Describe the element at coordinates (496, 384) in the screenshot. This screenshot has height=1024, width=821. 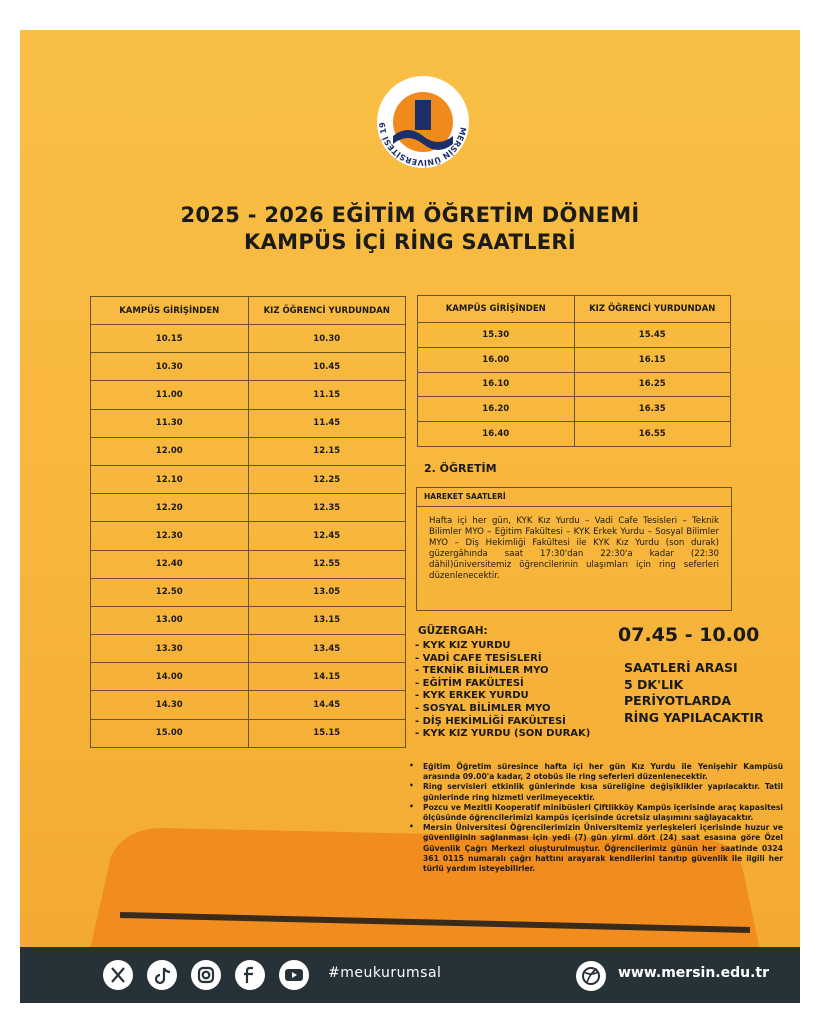
I see `cell: 16.10` at that location.